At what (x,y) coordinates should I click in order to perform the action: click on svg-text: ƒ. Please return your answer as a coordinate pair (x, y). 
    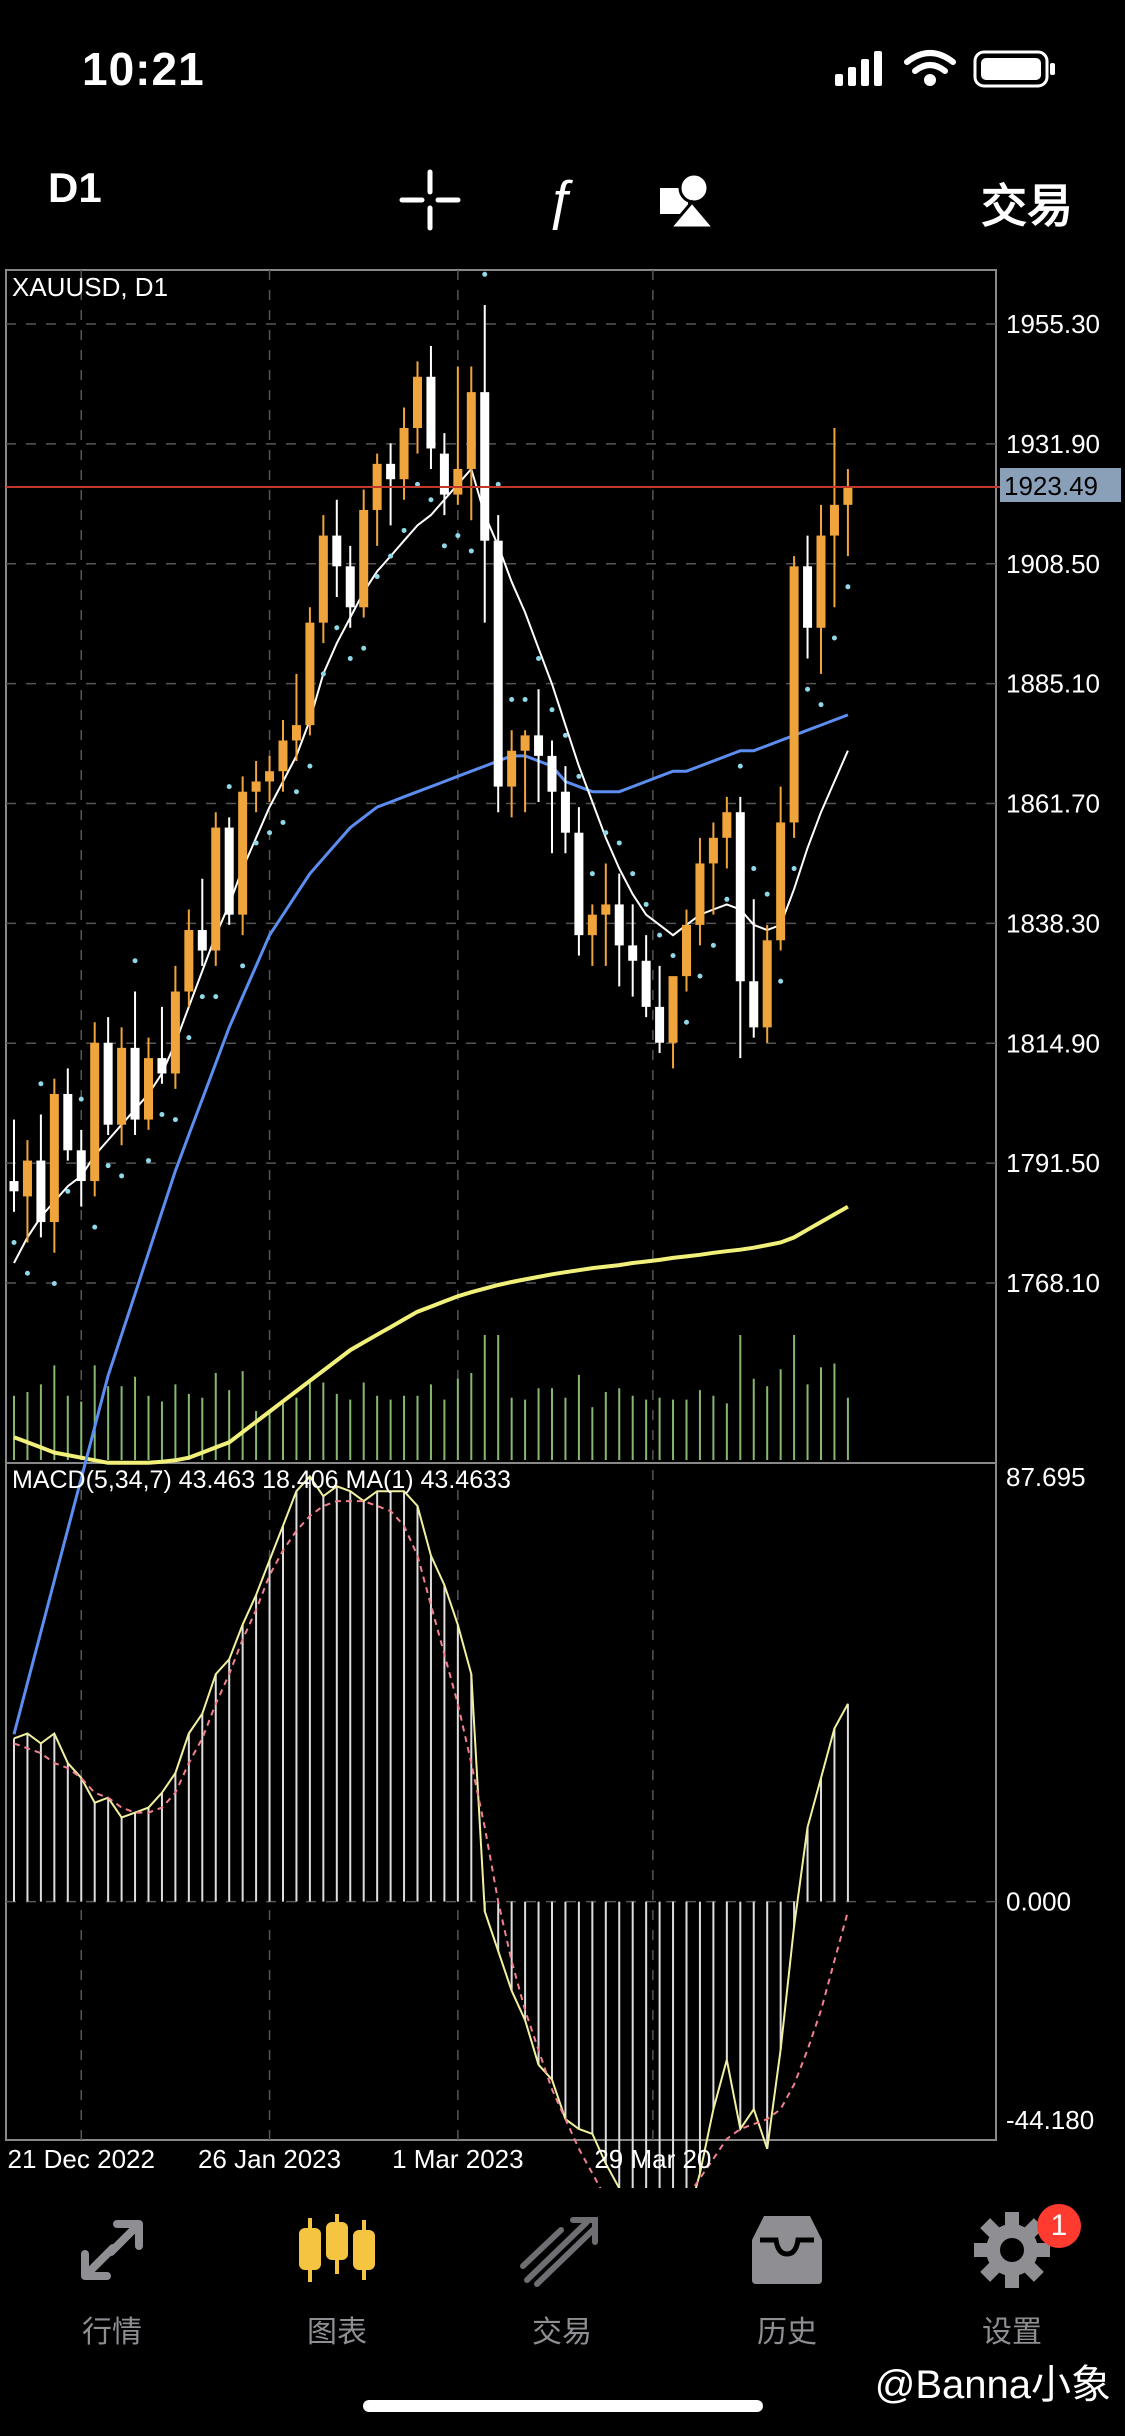
    Looking at the image, I should click on (560, 200).